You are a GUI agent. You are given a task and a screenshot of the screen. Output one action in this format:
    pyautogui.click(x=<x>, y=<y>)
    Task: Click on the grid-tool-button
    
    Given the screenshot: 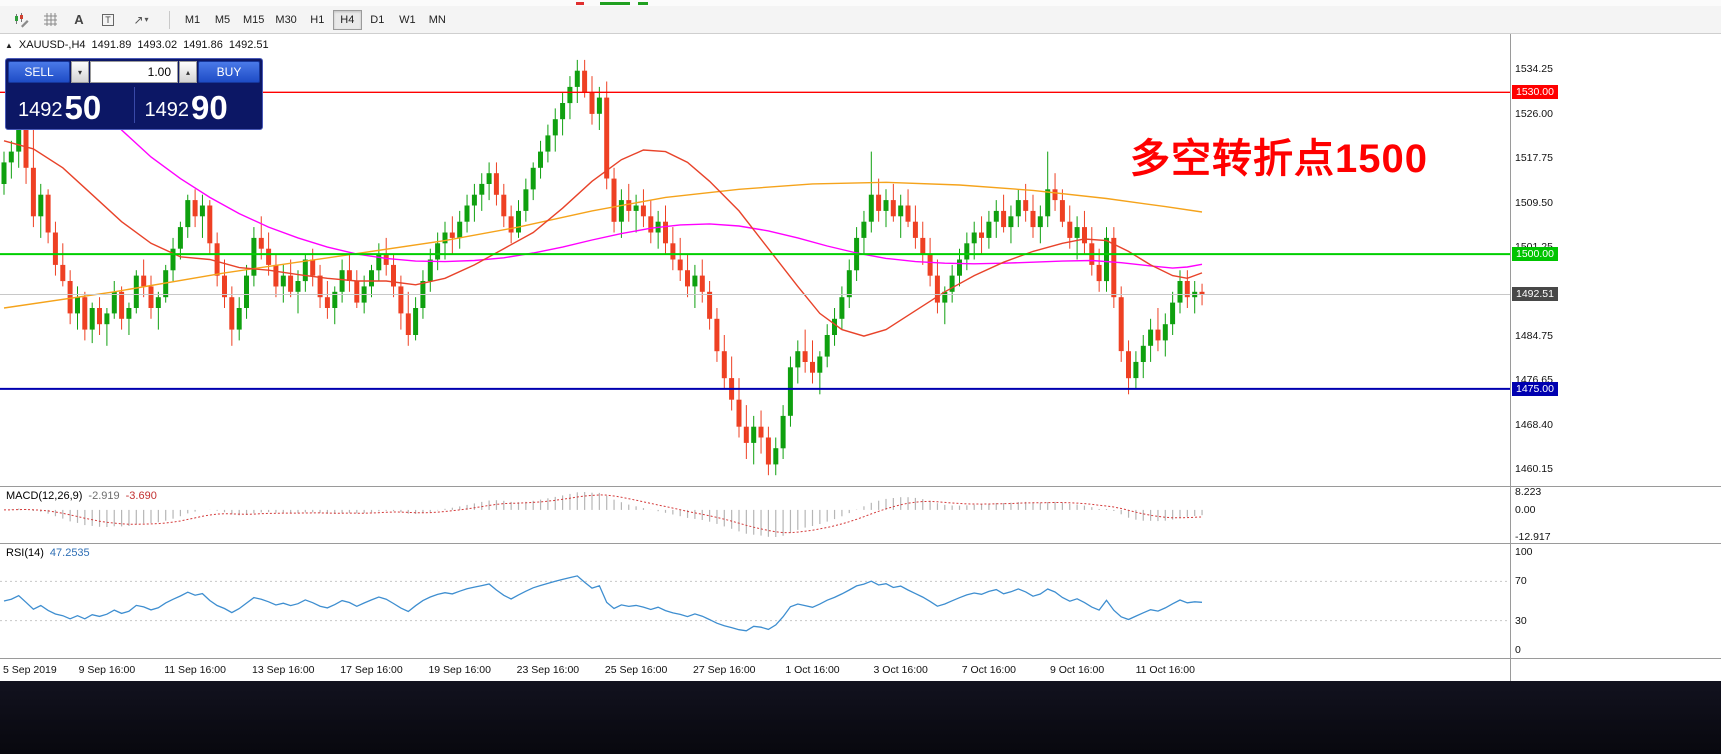 What is the action you would take?
    pyautogui.click(x=50, y=20)
    